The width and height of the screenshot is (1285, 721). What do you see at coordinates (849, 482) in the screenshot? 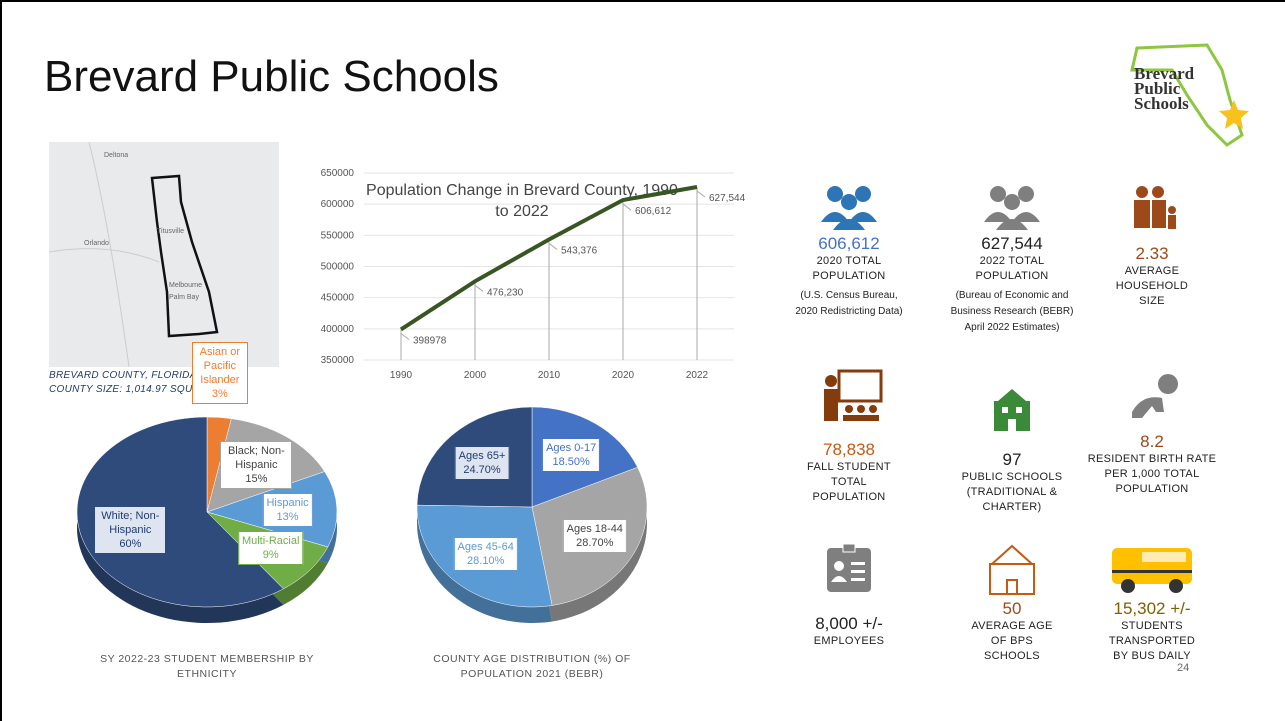
I see `stat-label: FALL STUDENT TOTAL POPULATION` at bounding box center [849, 482].